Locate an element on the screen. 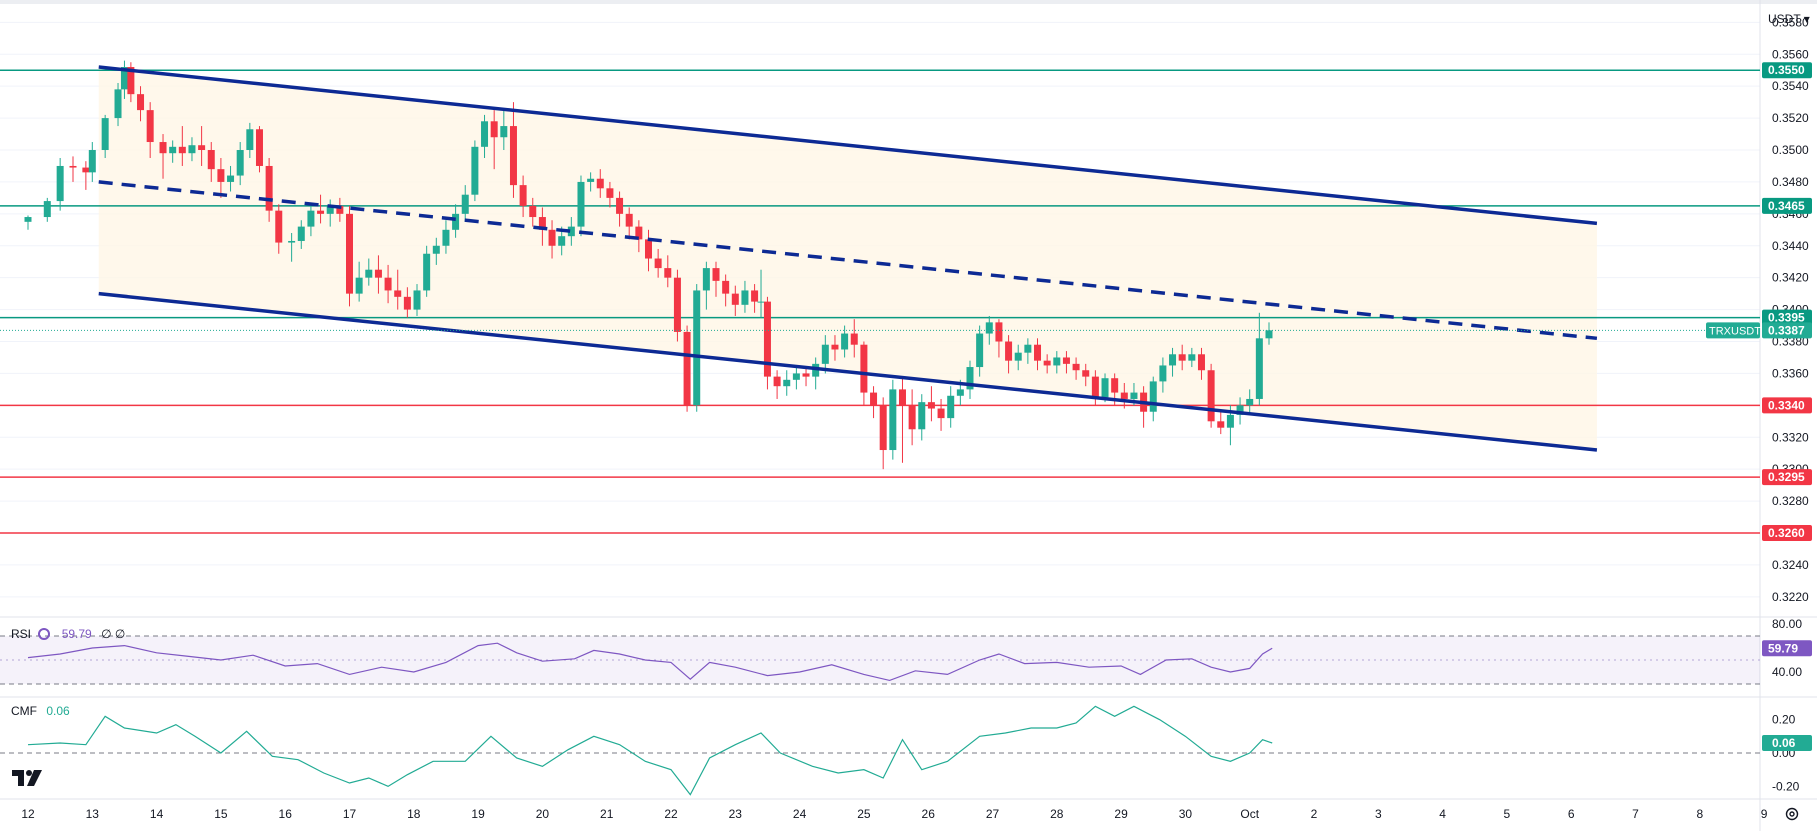 Image resolution: width=1817 pixels, height=831 pixels. top-border is located at coordinates (908, 2).